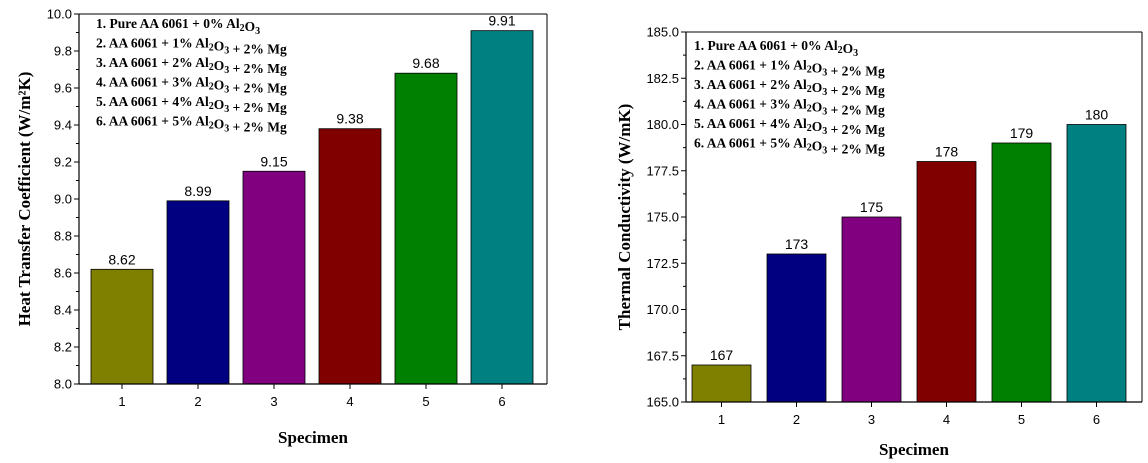 The width and height of the screenshot is (1148, 463). I want to click on y-tick-label: 9.0, so click(63, 199).